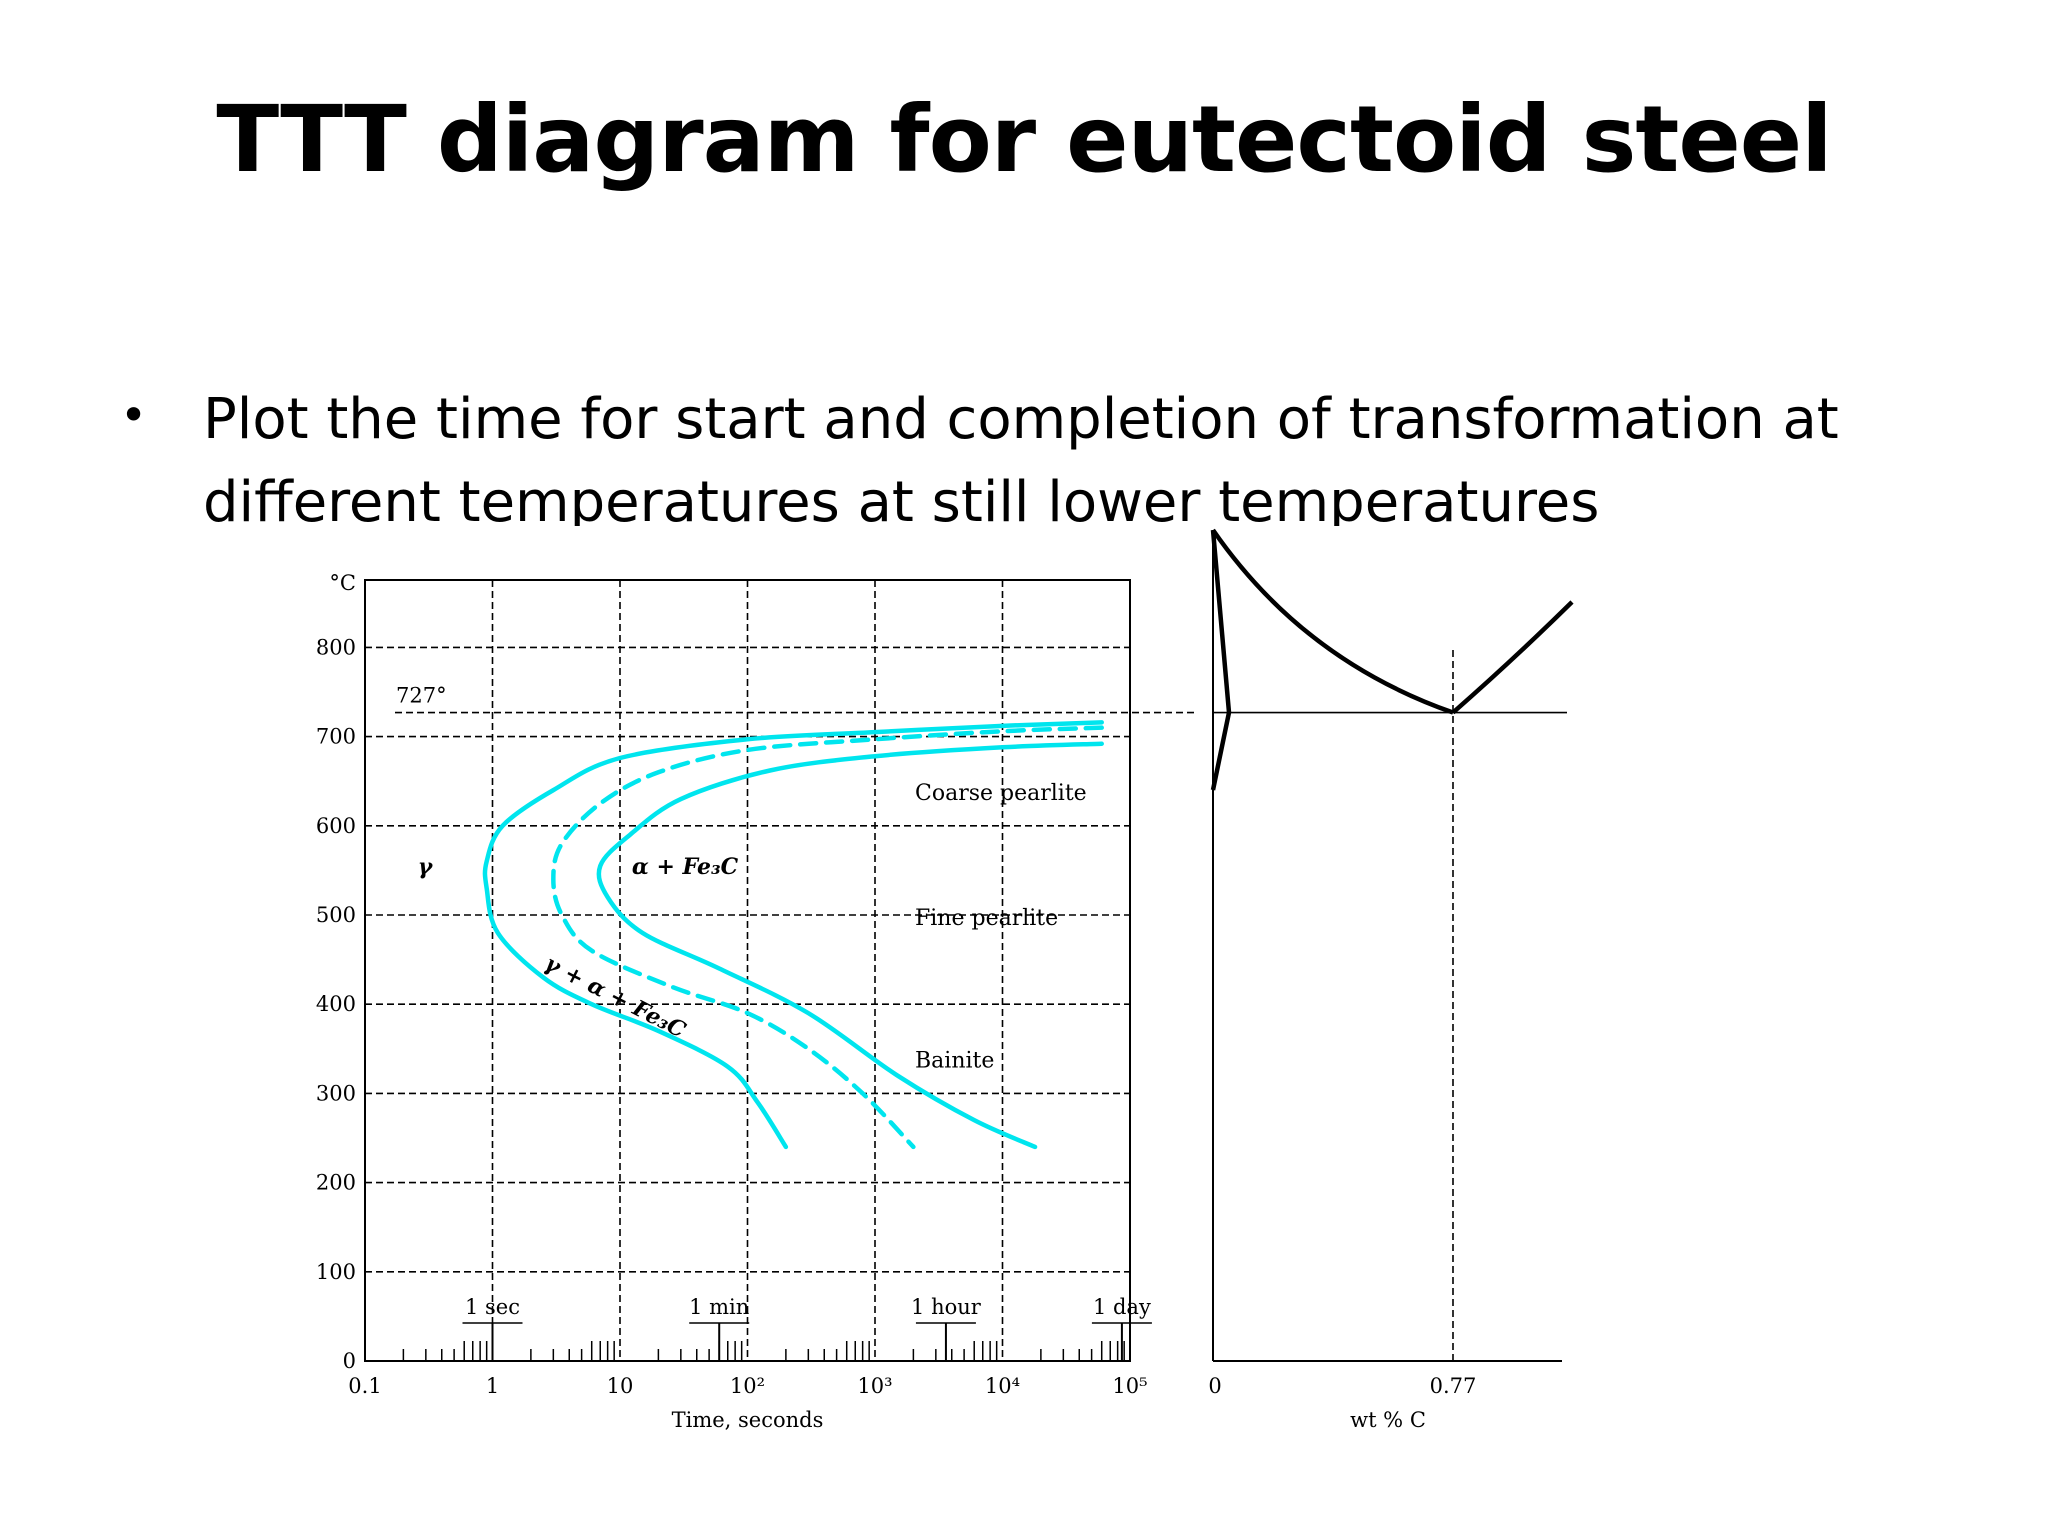  What do you see at coordinates (748, 1420) in the screenshot?
I see `x-axis-label: Time, seconds` at bounding box center [748, 1420].